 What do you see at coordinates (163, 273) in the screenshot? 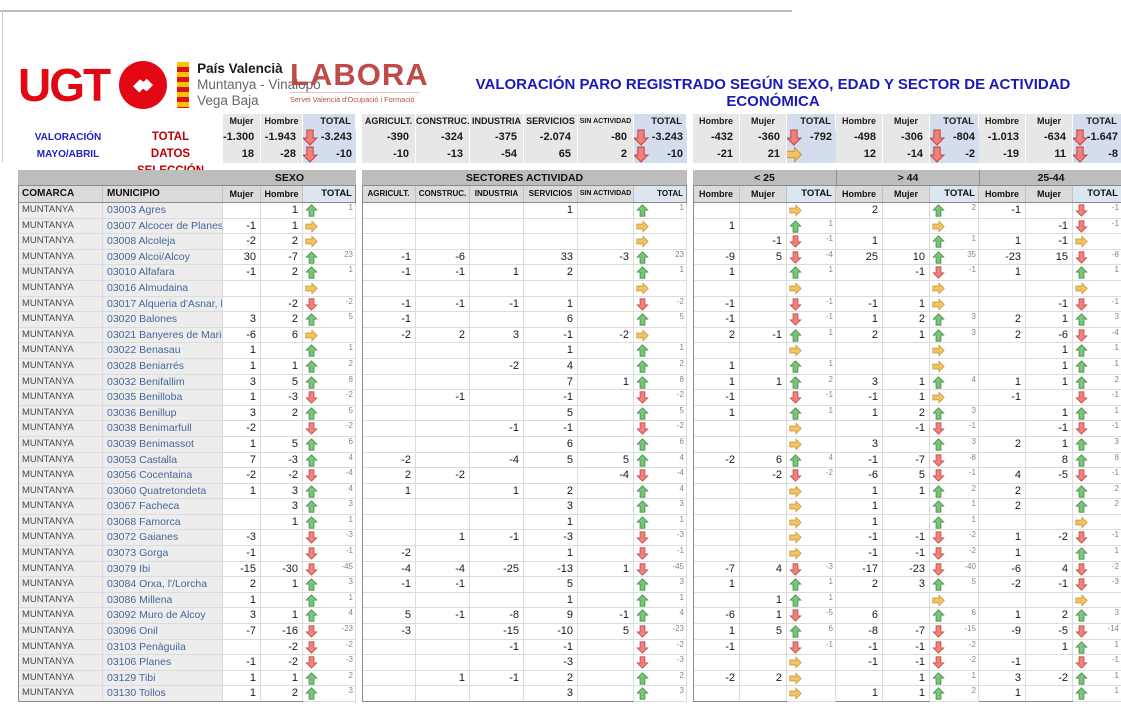
I see `municipio-link: 03010 Alfafara` at bounding box center [163, 273].